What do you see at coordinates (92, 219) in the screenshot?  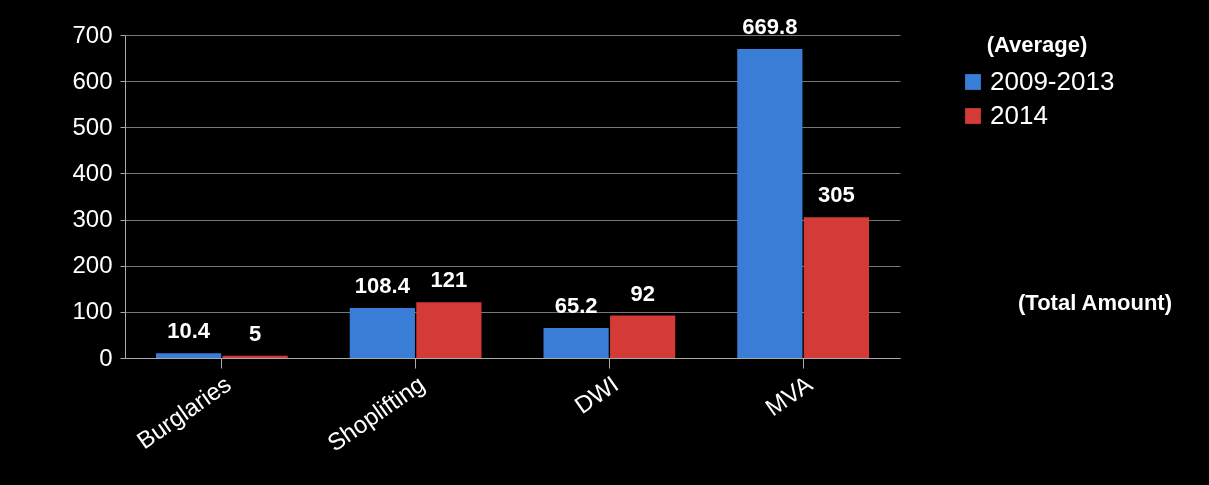 I see `y-tick-label: 300` at bounding box center [92, 219].